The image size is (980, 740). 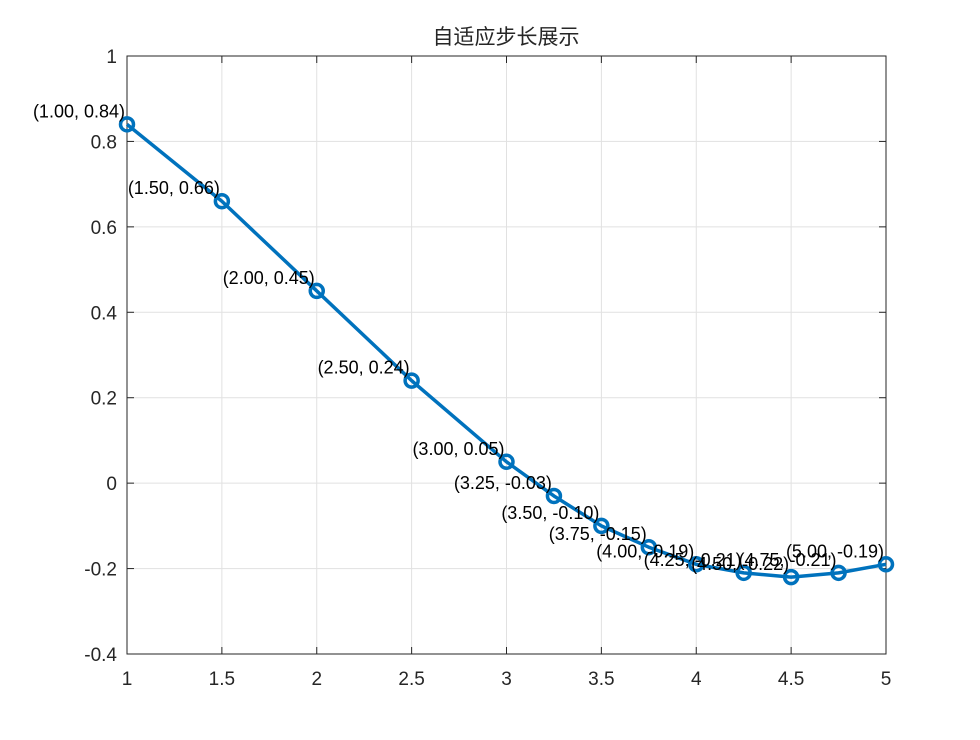 What do you see at coordinates (104, 142) in the screenshot?
I see `y-tick-label: 0.8` at bounding box center [104, 142].